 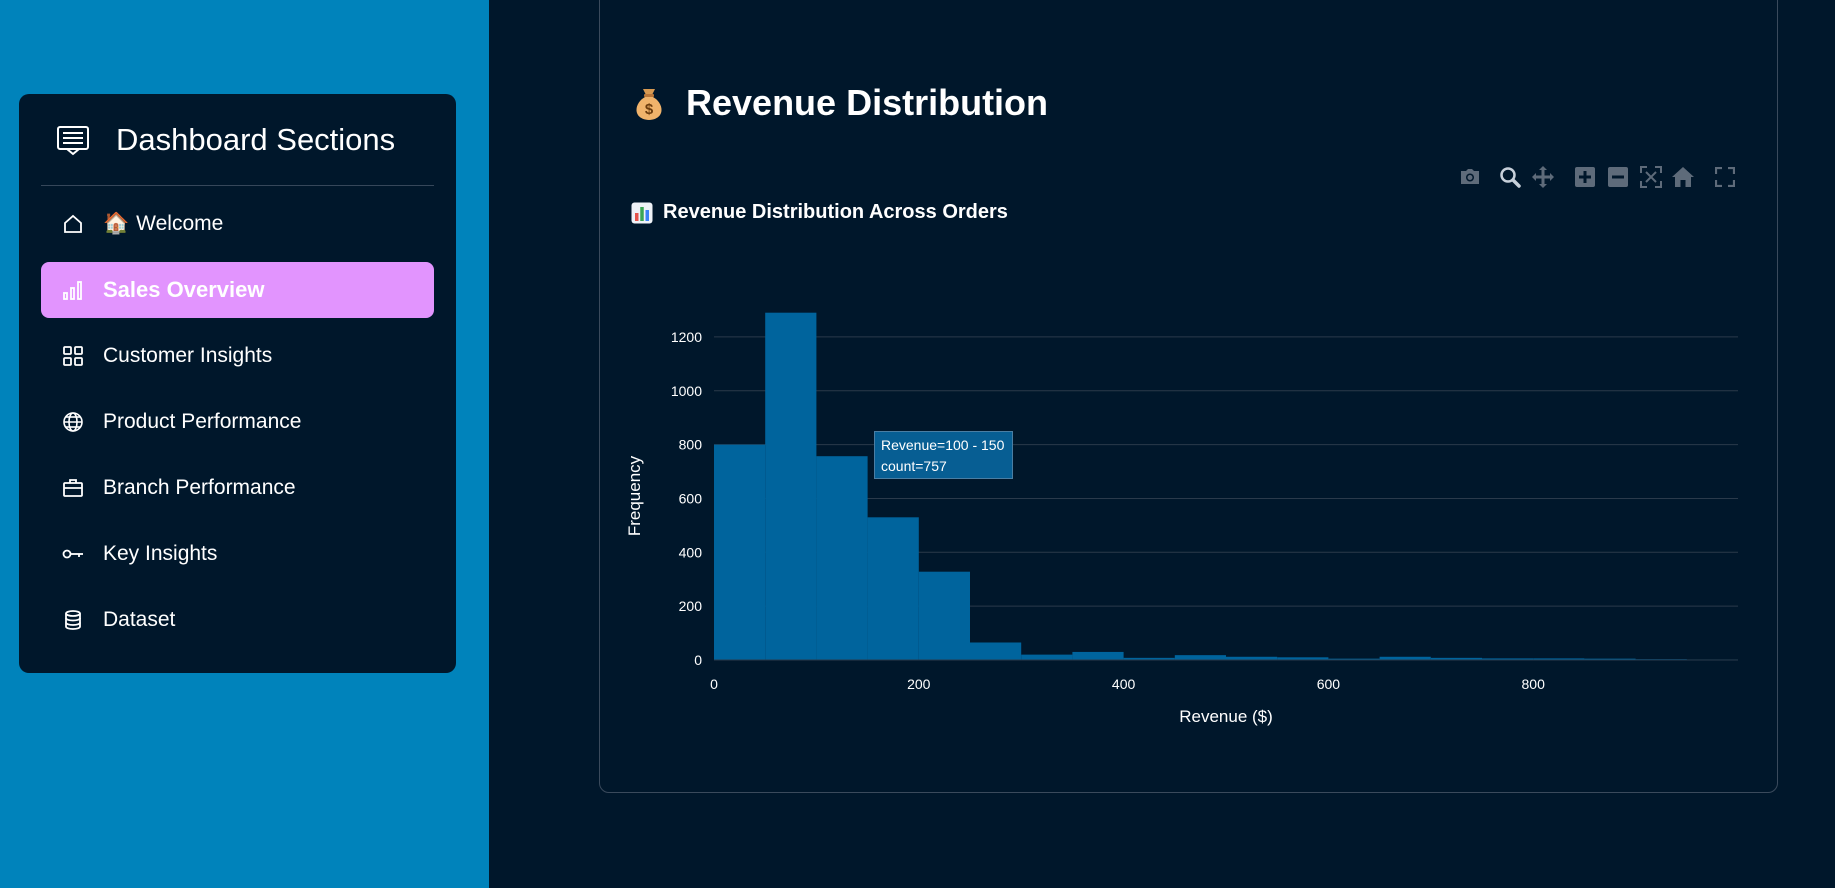 What do you see at coordinates (1534, 684) in the screenshot?
I see `x-tick-label: 800` at bounding box center [1534, 684].